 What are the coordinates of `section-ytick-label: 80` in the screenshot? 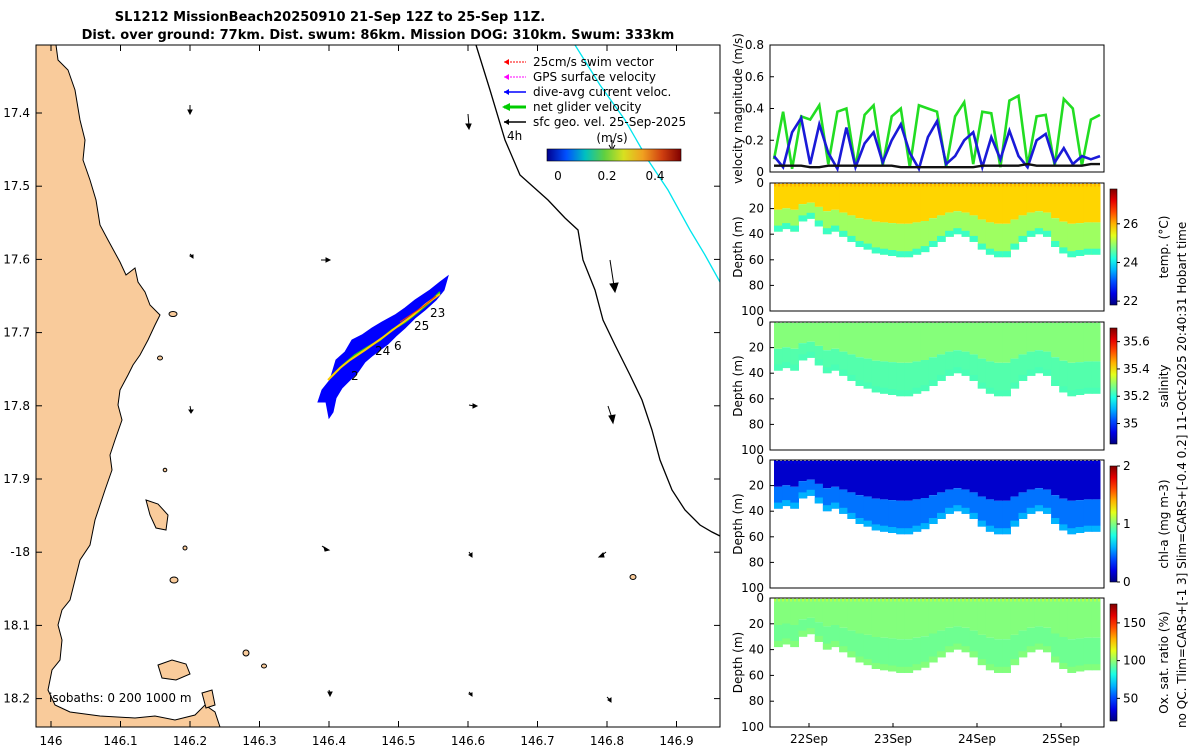 It's located at (756, 424).